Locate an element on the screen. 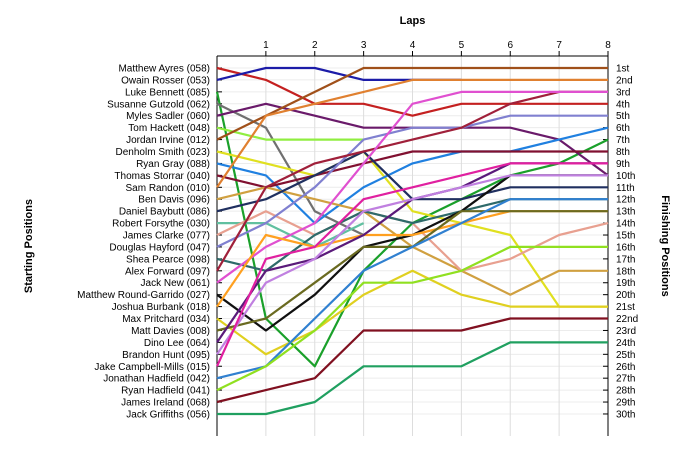 This screenshot has width=700, height=450. finishing-position-label: 5th is located at coordinates (623, 116).